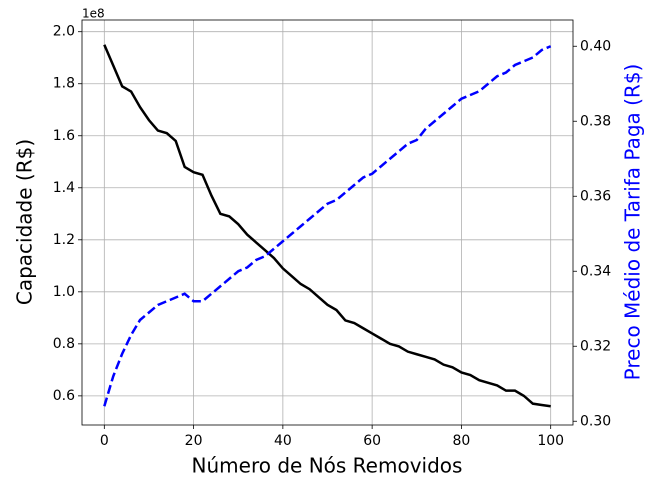  I want to click on y-tick-label: 1.2, so click(64, 240).